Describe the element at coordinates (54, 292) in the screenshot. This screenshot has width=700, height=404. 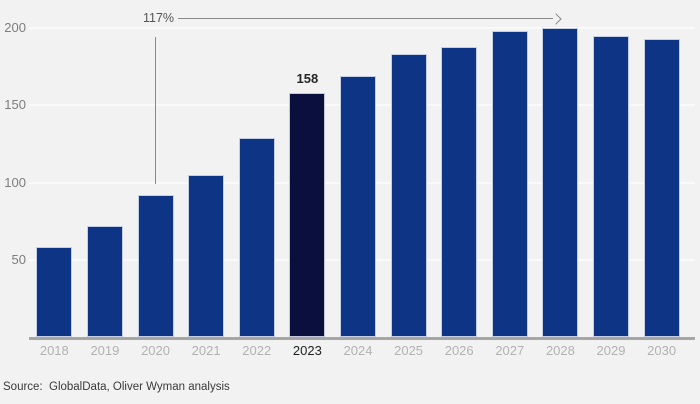
I see `bar-2018` at that location.